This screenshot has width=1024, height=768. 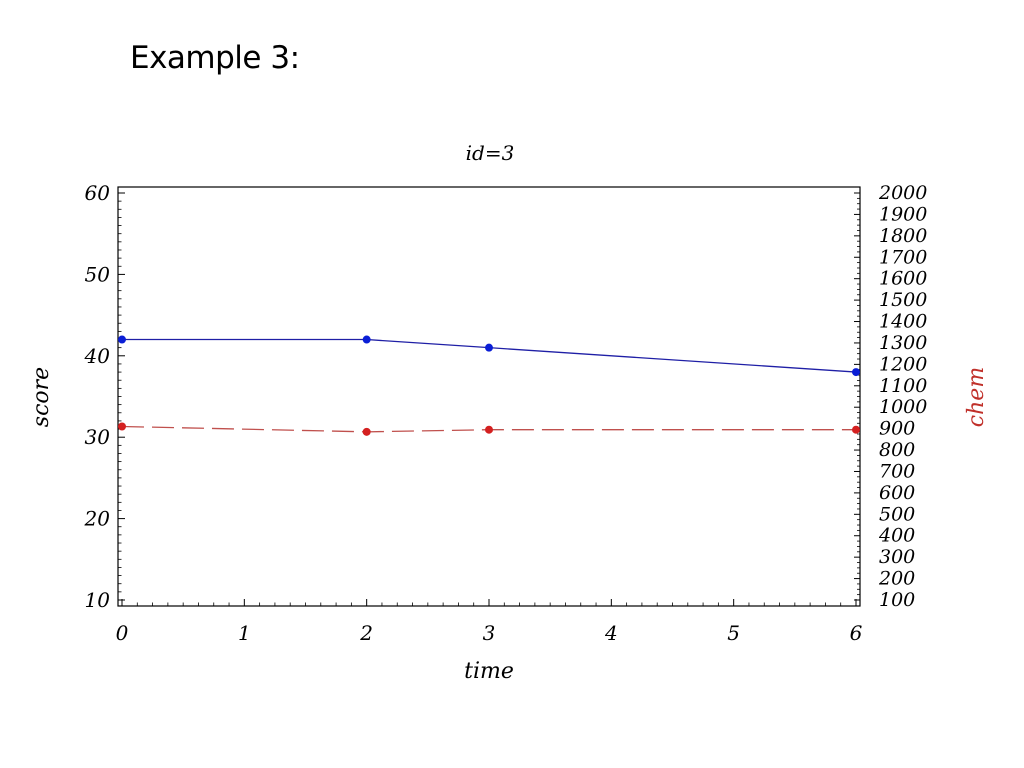 What do you see at coordinates (903, 386) in the screenshot?
I see `y2-tick-label: 1100` at bounding box center [903, 386].